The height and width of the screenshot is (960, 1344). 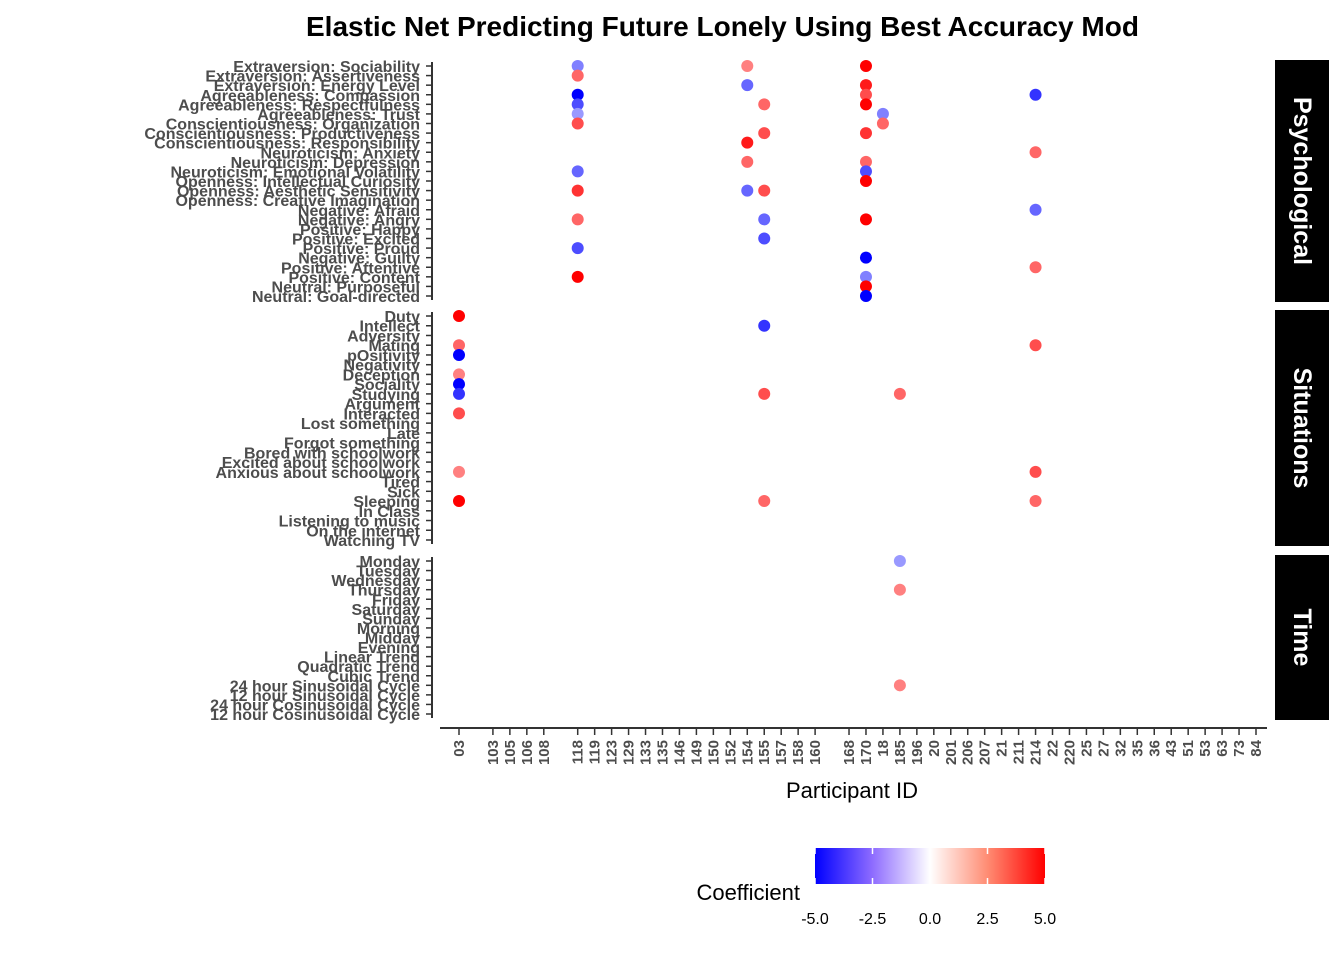 I want to click on x-tick-label: 51, so click(x=1188, y=748).